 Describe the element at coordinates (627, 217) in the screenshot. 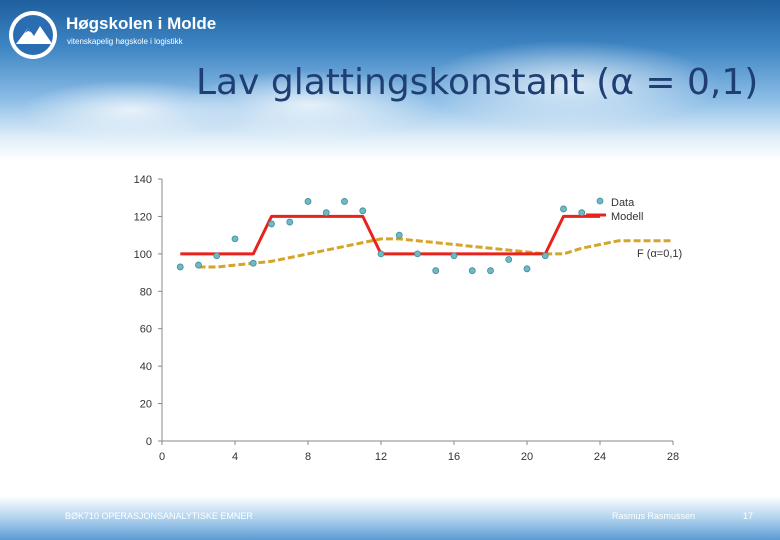

I see `legend-label-model: Modell` at that location.